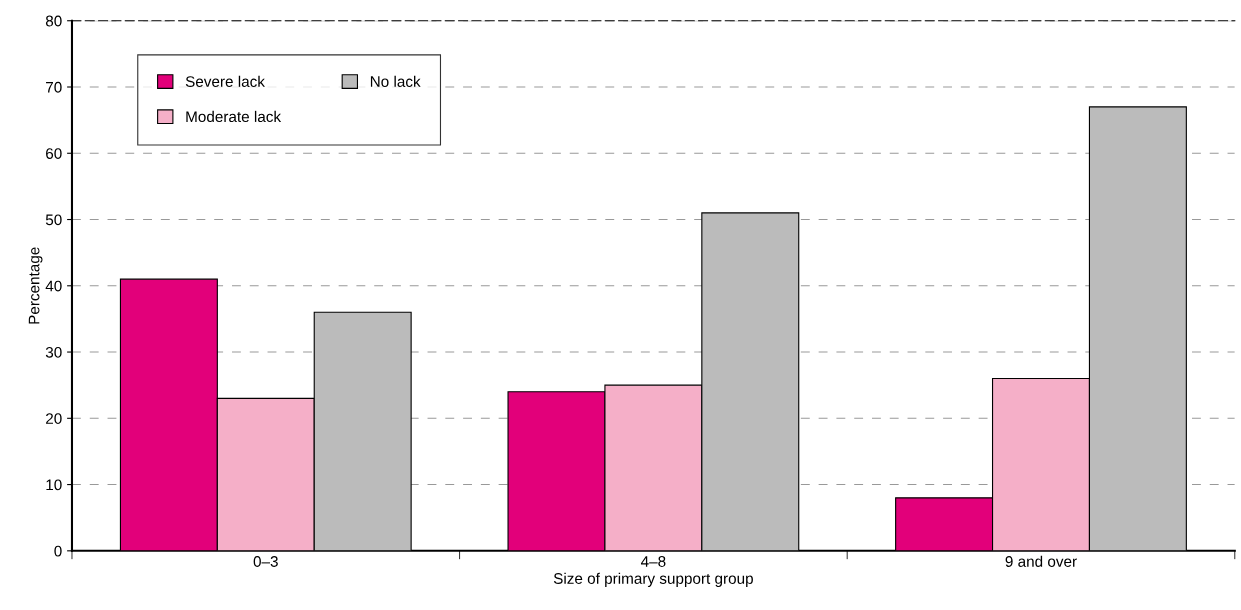  Describe the element at coordinates (53, 352) in the screenshot. I see `y-tick-label: 30` at that location.